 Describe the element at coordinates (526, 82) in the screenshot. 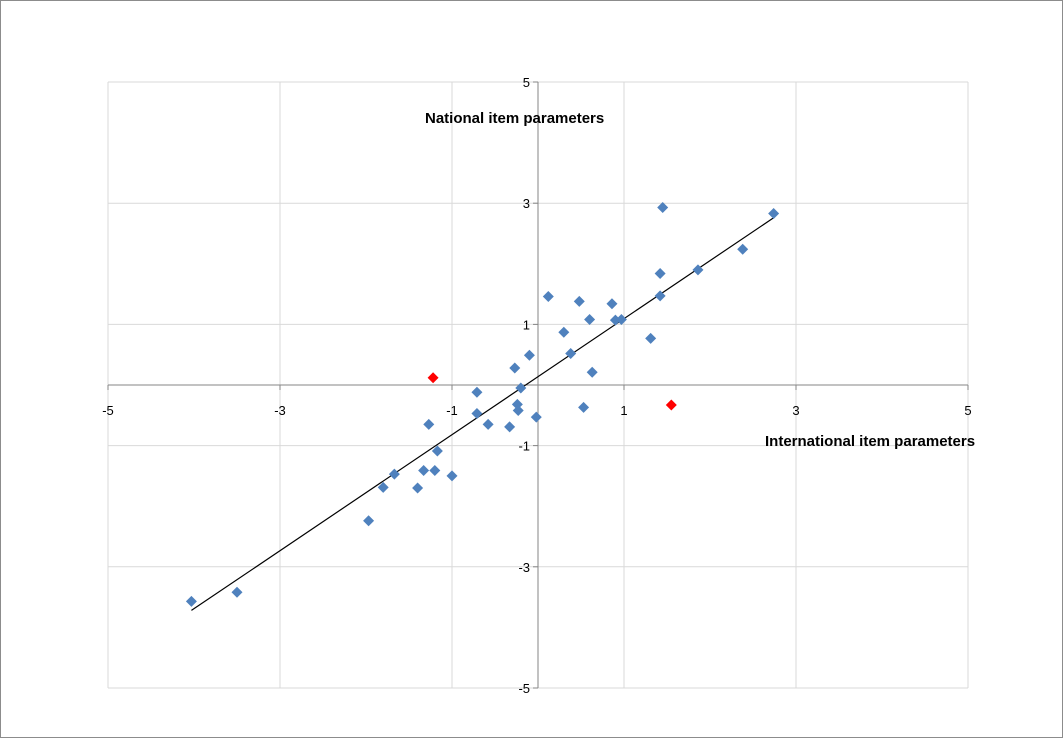

I see `y-tick-label: 5` at that location.